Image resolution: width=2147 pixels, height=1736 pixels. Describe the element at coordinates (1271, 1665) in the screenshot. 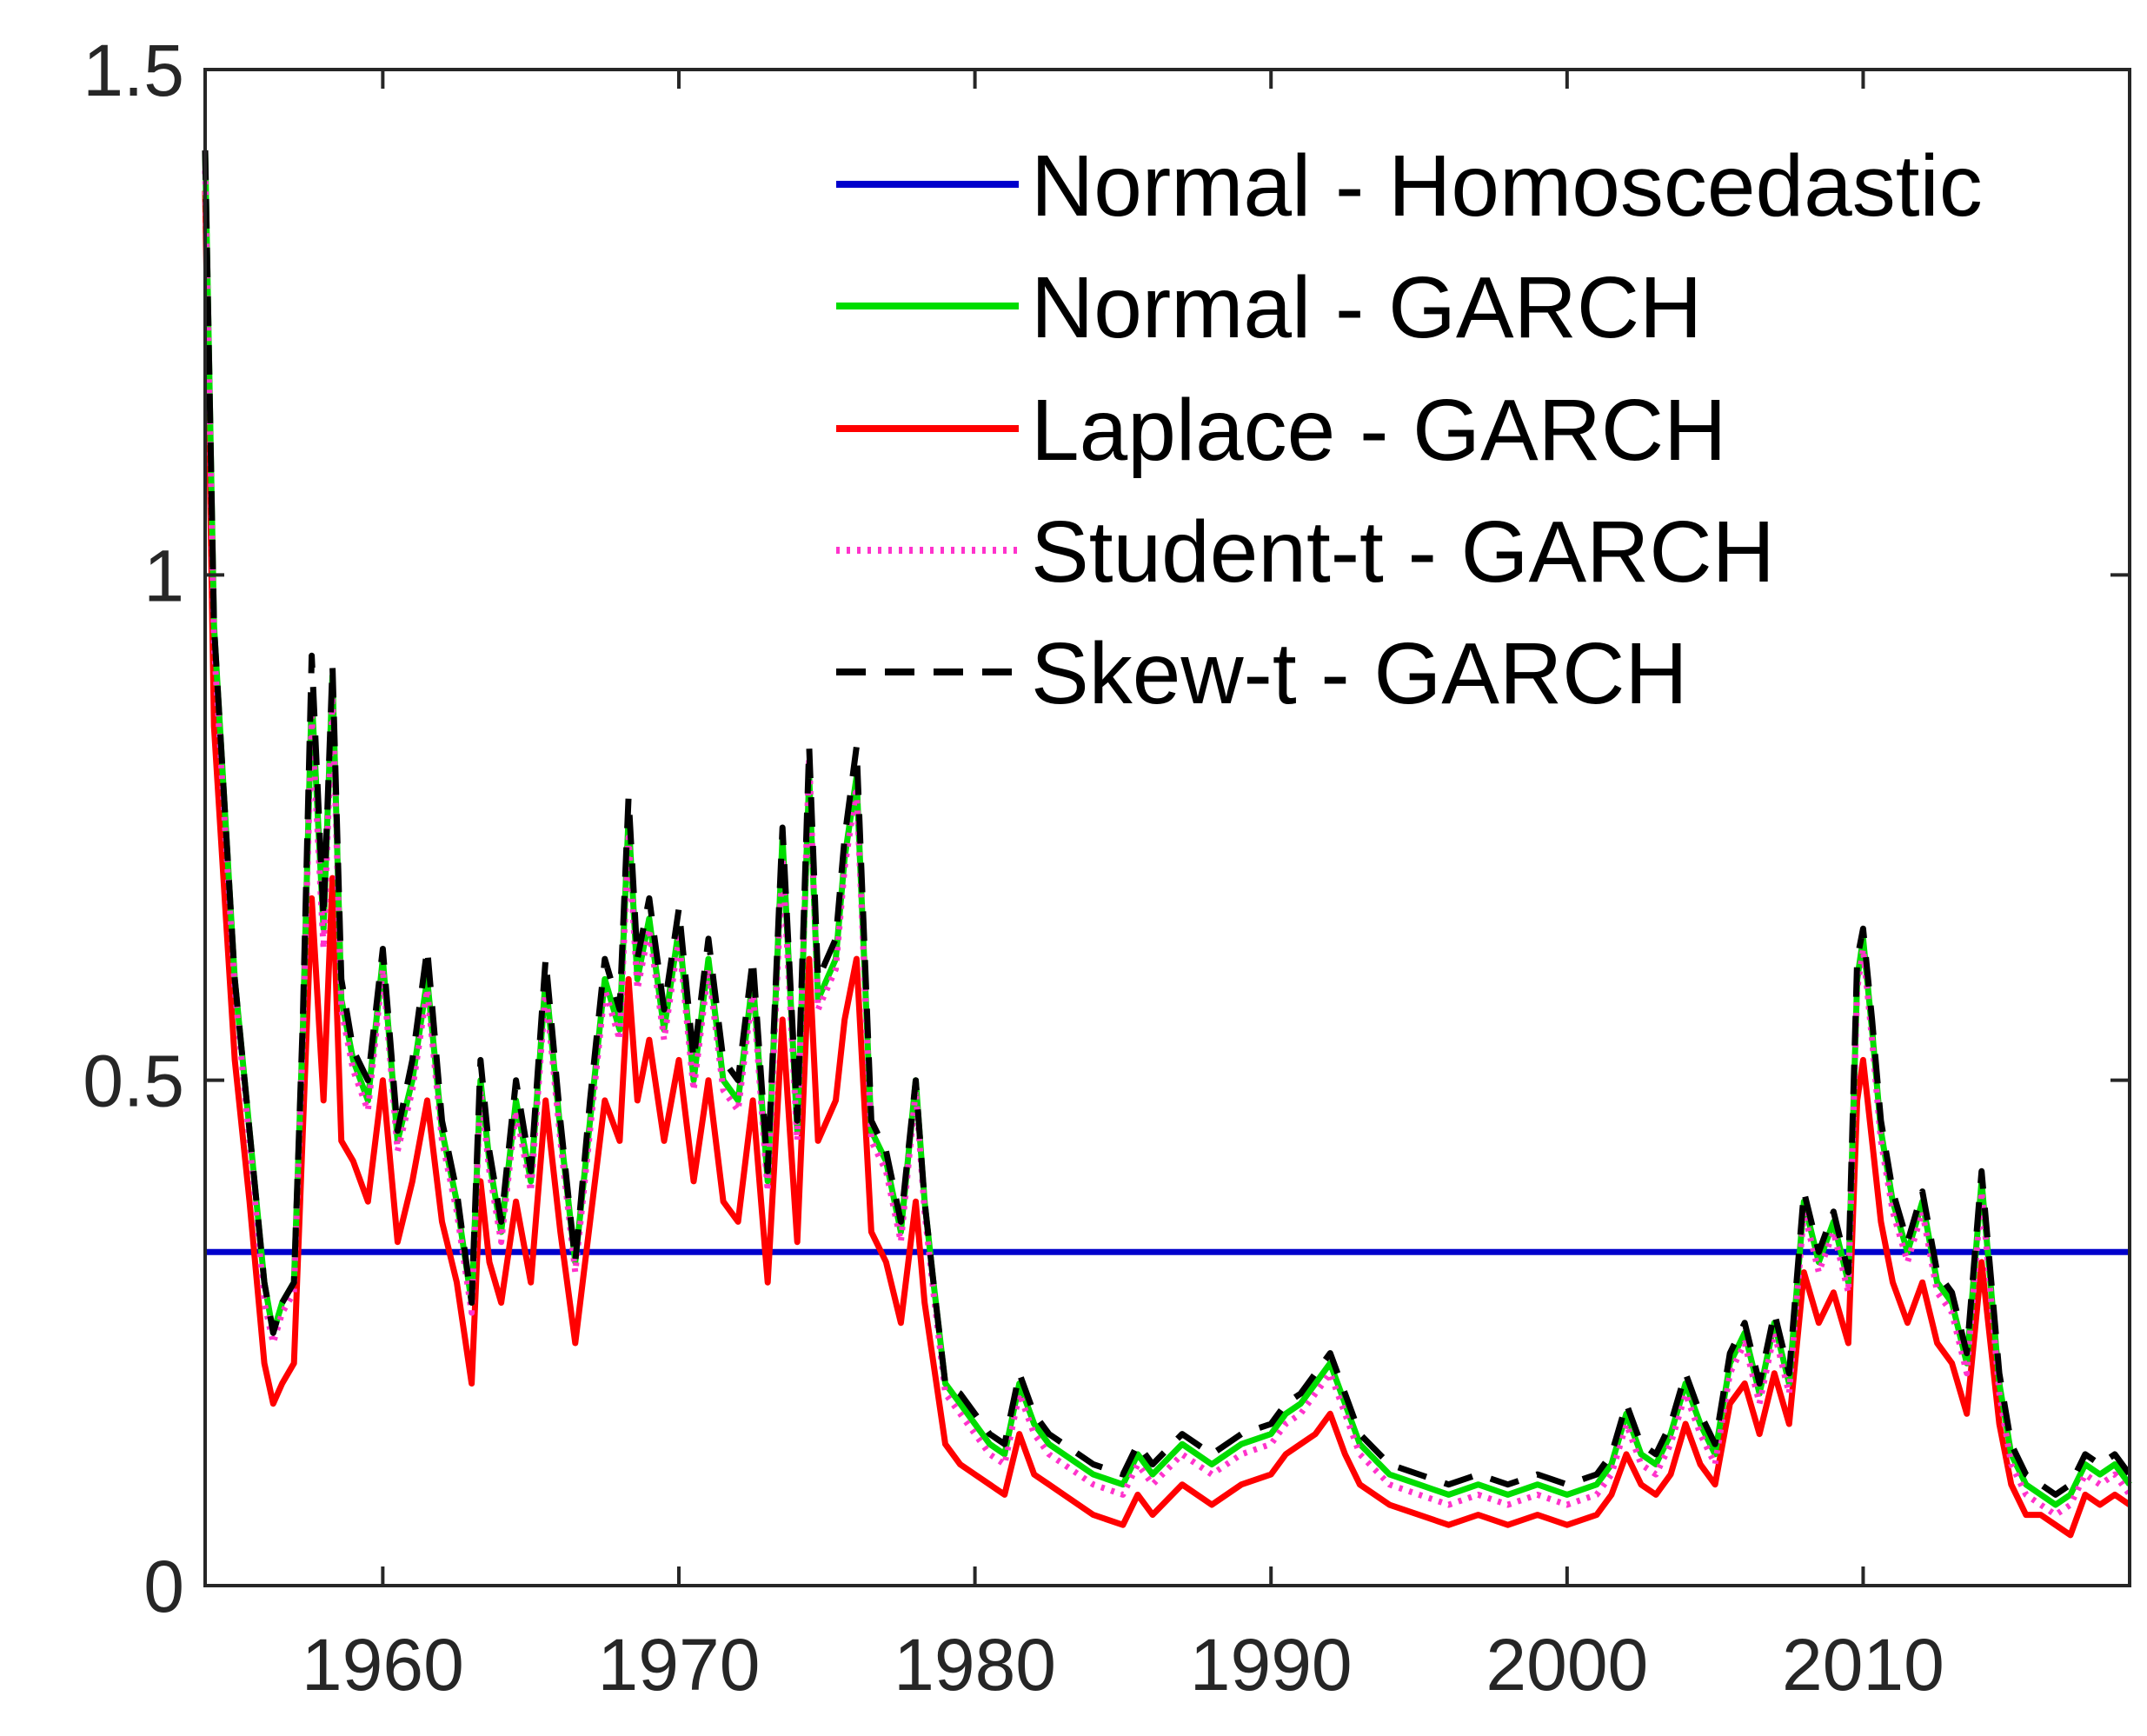

I see `x-tick-label-1990: 1990` at that location.